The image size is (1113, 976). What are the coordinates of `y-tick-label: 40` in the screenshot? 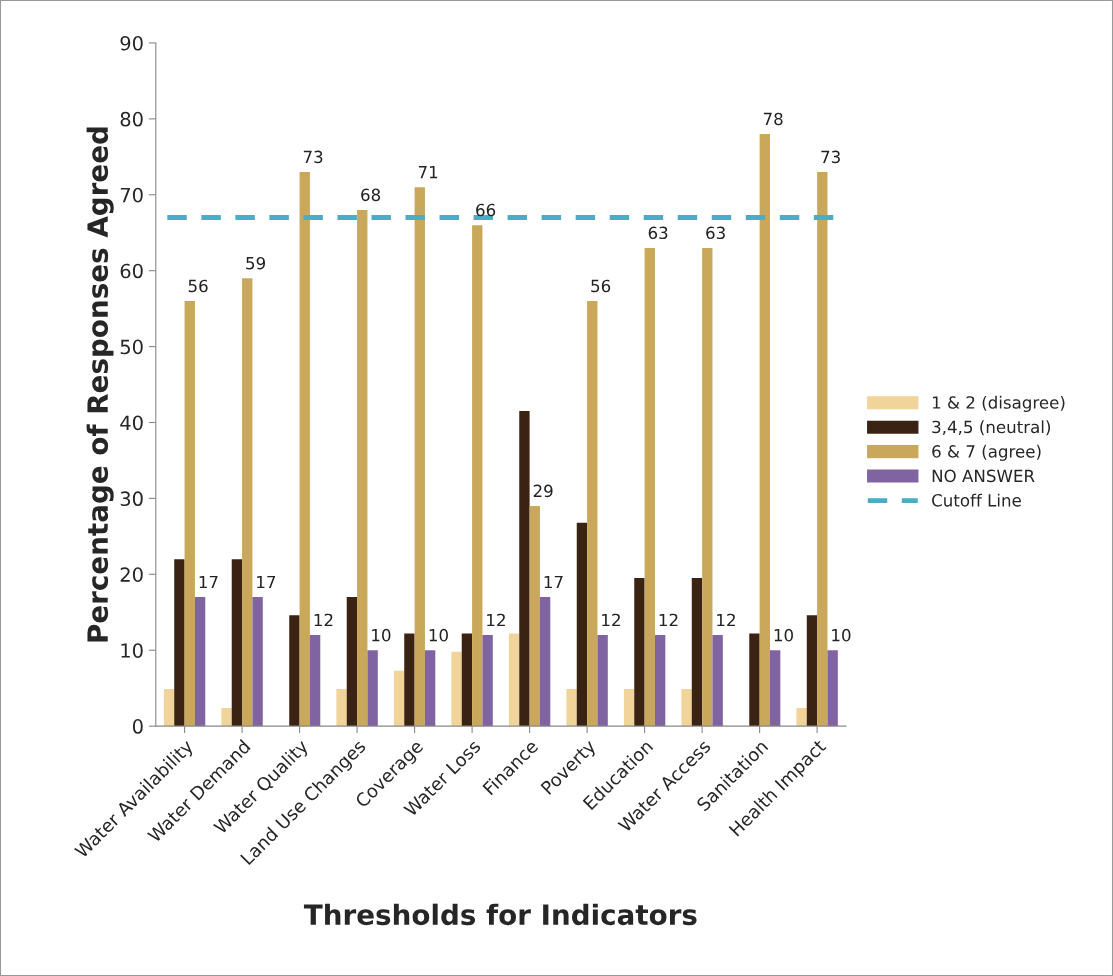 It's located at (131, 423).